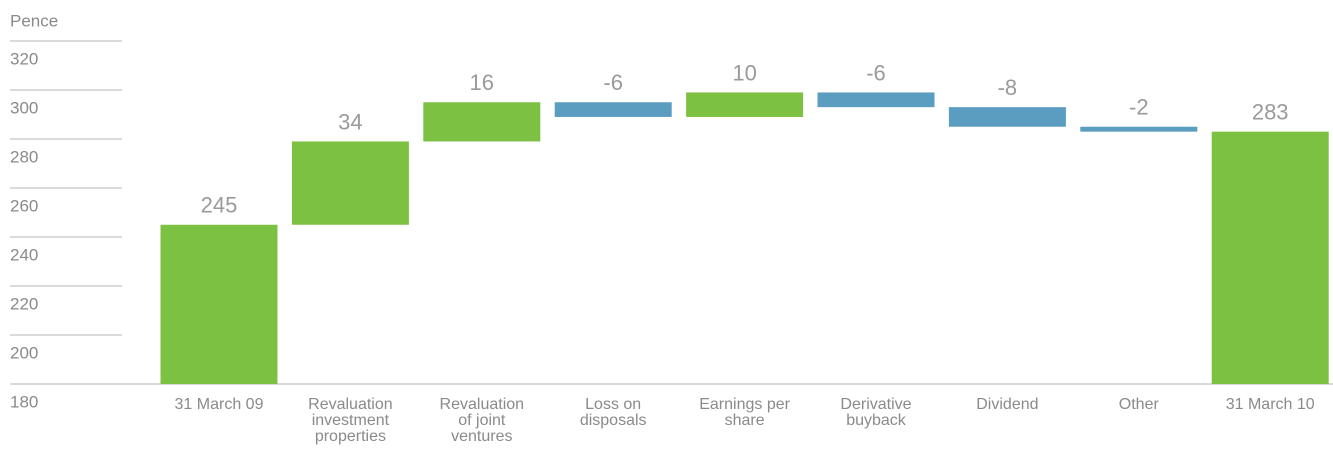  What do you see at coordinates (1007, 404) in the screenshot?
I see `x-tick-label: Dividend` at bounding box center [1007, 404].